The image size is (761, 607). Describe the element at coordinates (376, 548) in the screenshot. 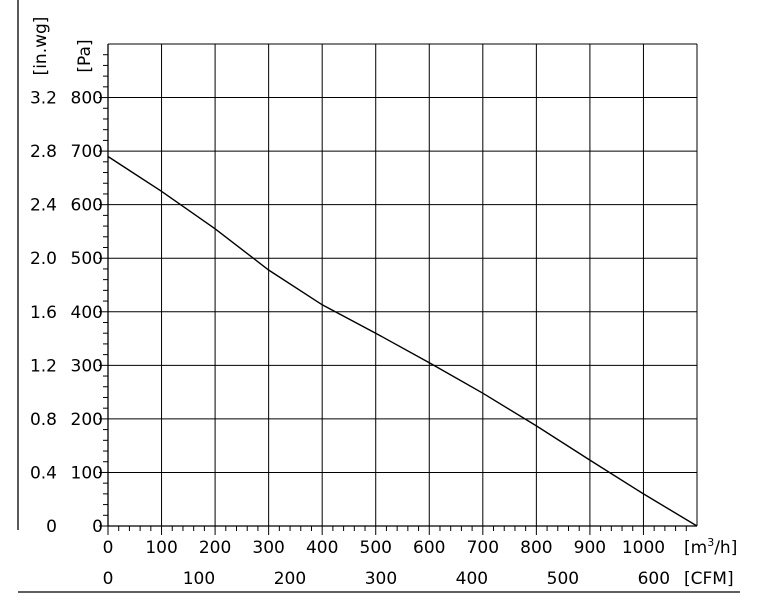

I see `x-tick-label-m3h: 500` at that location.